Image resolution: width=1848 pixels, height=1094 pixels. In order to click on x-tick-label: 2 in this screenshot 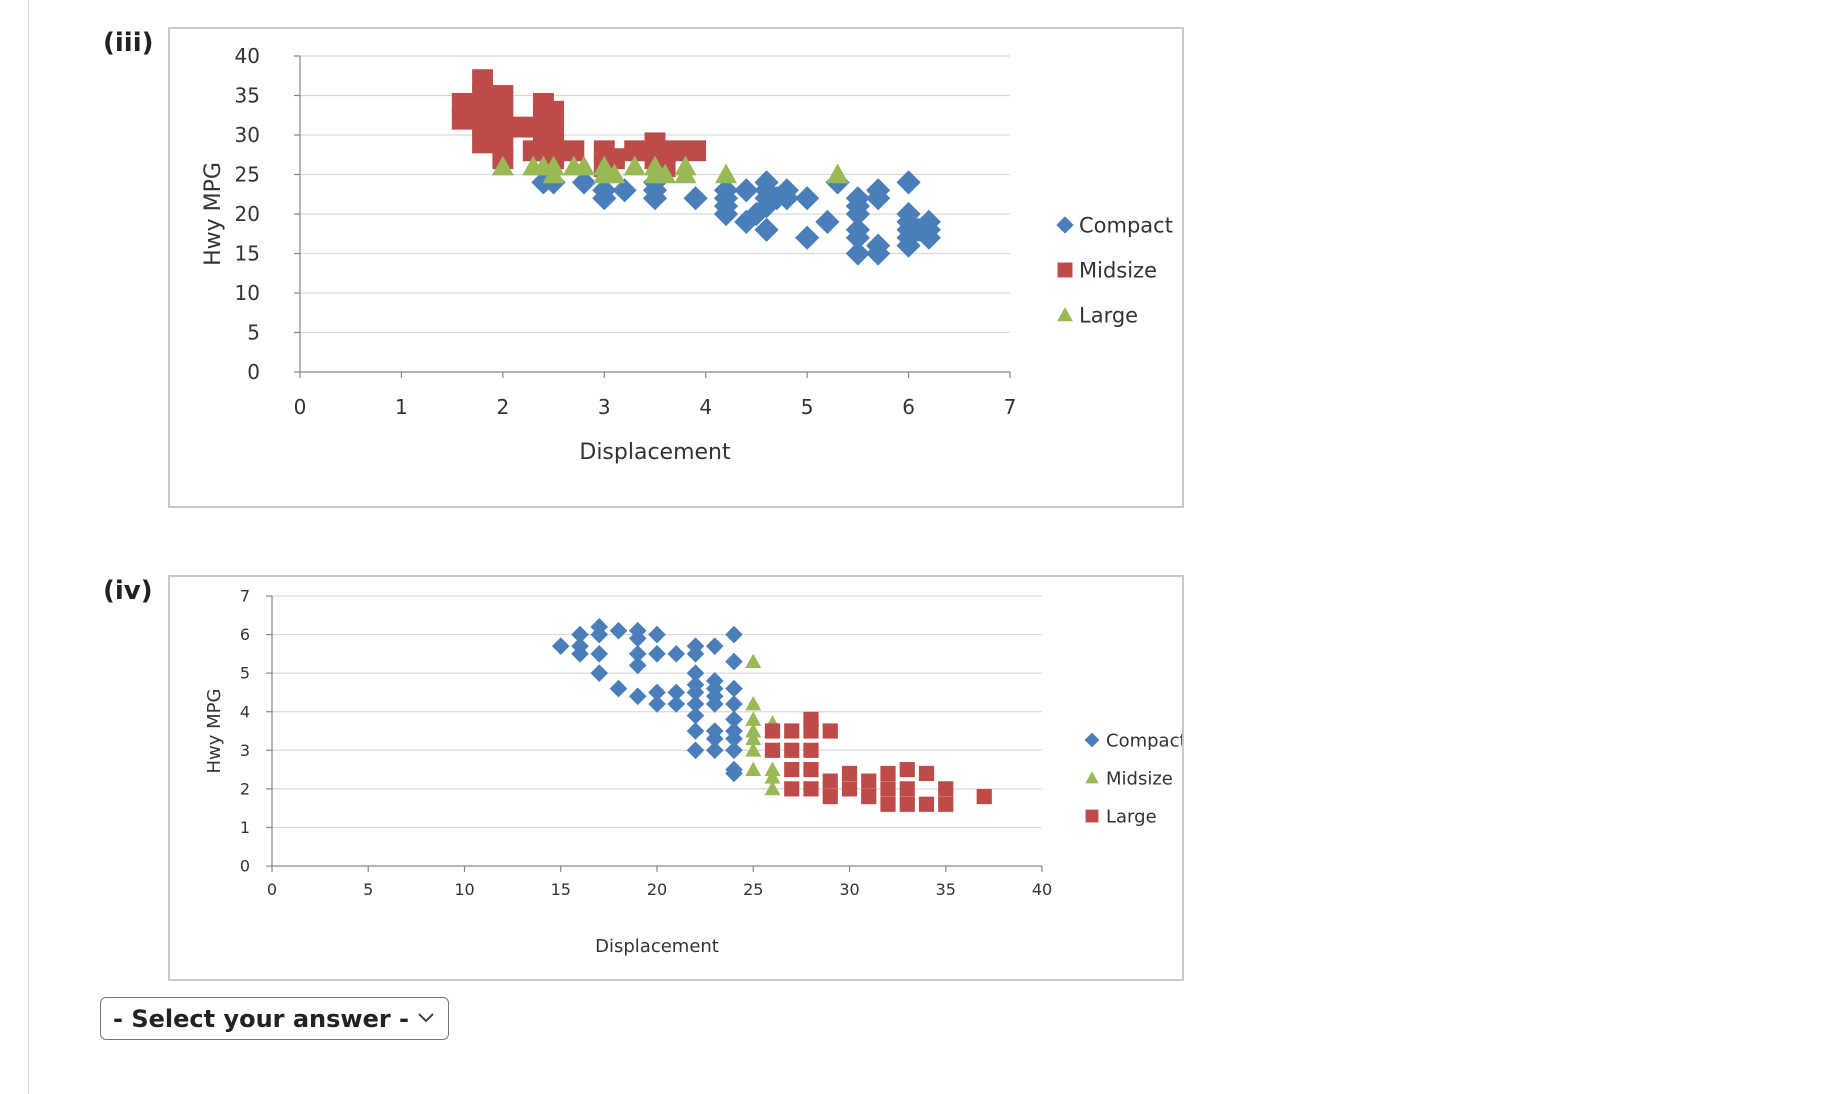, I will do `click(502, 407)`.